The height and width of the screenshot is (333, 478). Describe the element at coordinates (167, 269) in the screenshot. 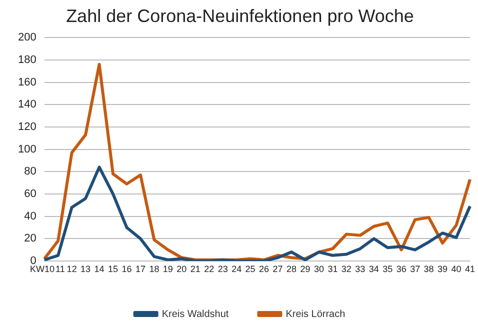

I see `x-tick-label: 19` at that location.